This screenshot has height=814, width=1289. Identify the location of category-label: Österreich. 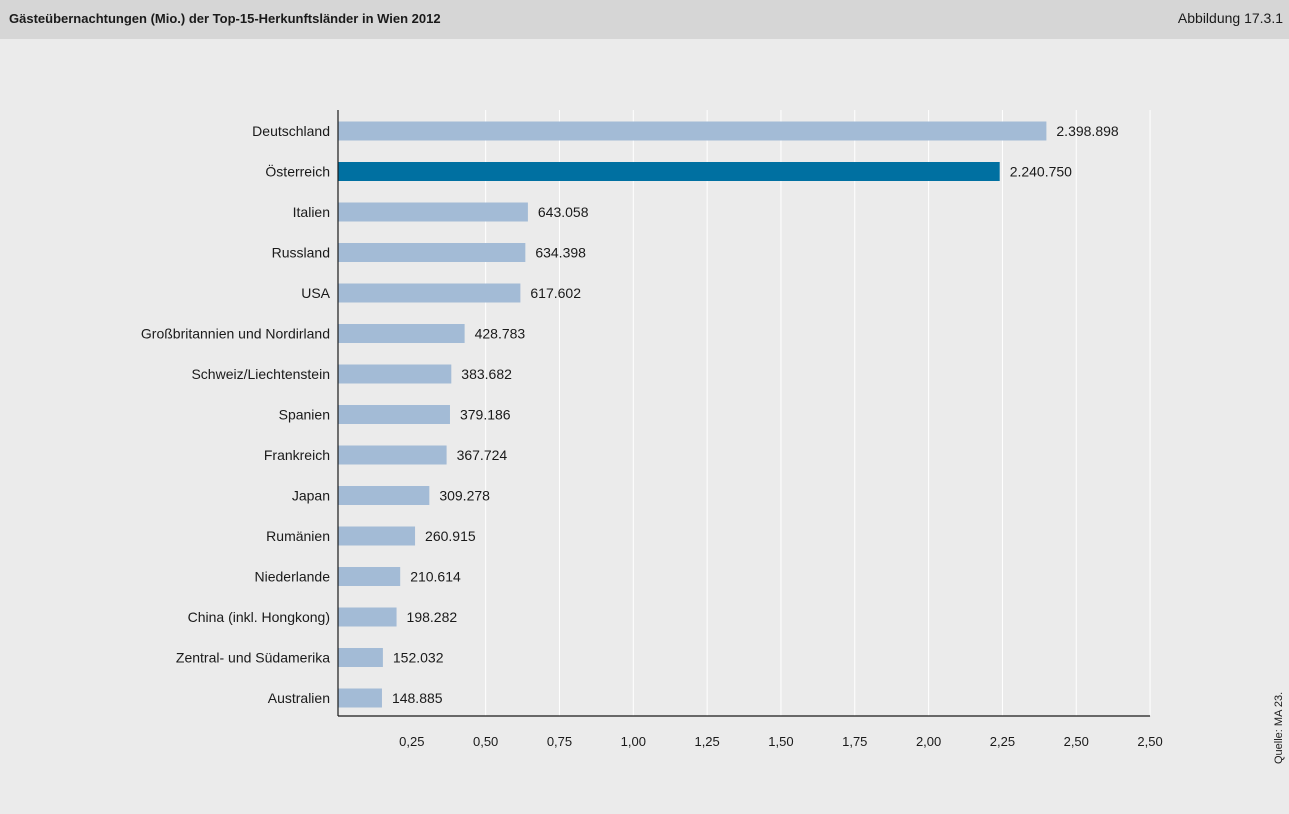
(297, 171).